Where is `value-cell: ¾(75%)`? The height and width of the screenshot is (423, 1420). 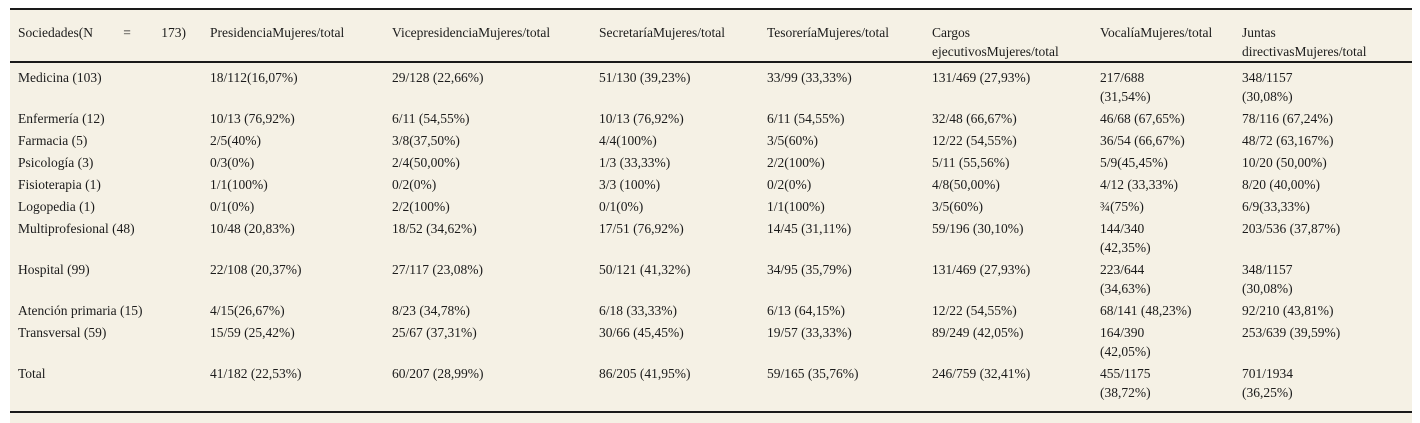
value-cell: ¾(75%) is located at coordinates (1171, 207).